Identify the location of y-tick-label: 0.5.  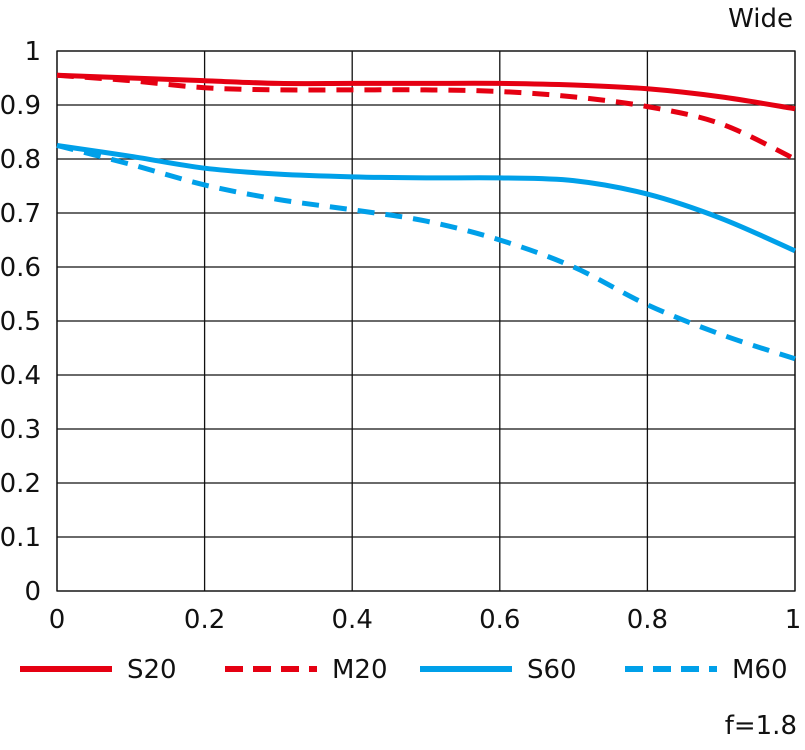
(20, 322).